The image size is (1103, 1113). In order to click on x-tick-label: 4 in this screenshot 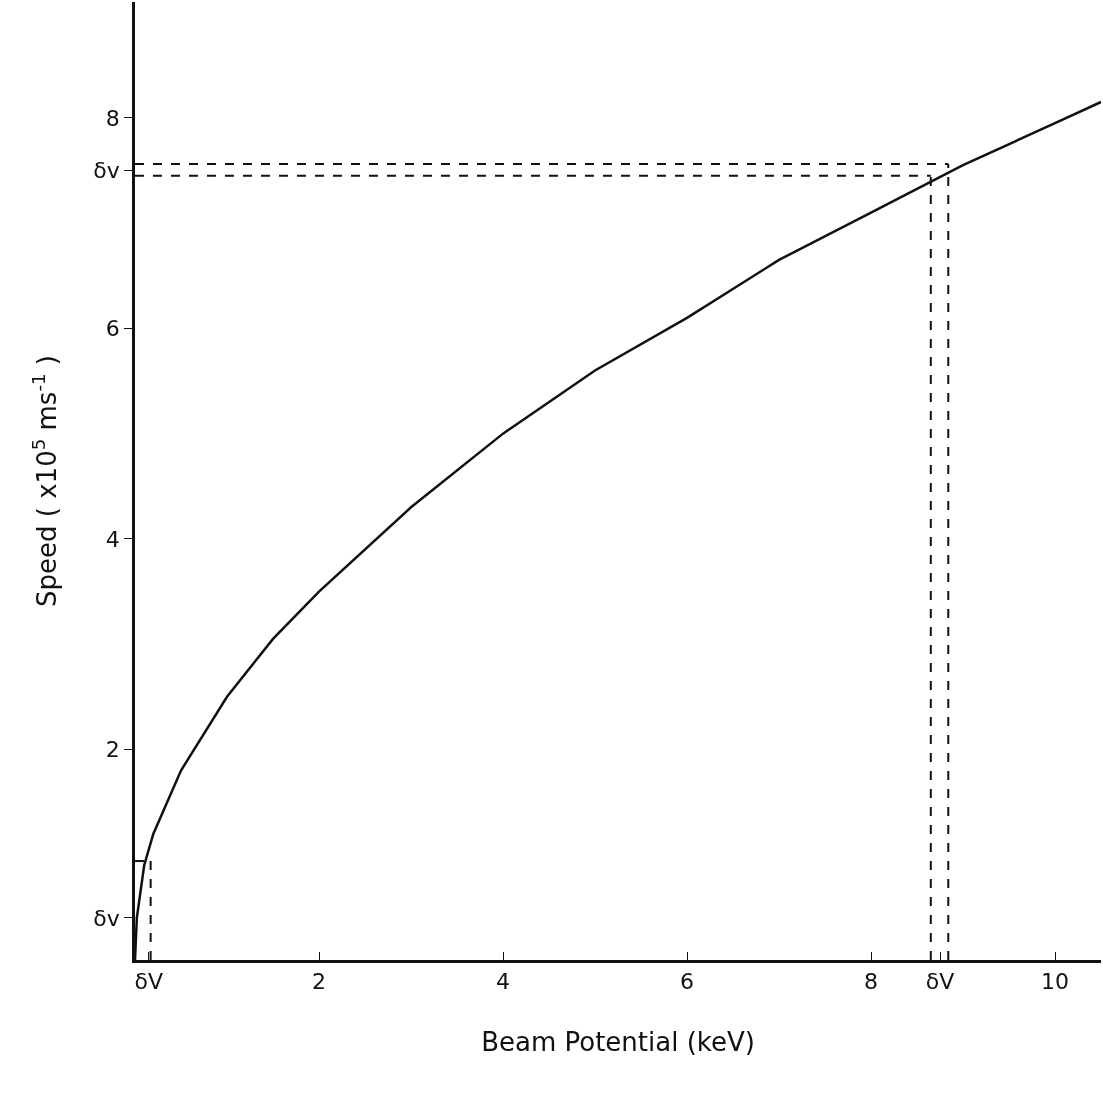, I will do `click(503, 982)`.